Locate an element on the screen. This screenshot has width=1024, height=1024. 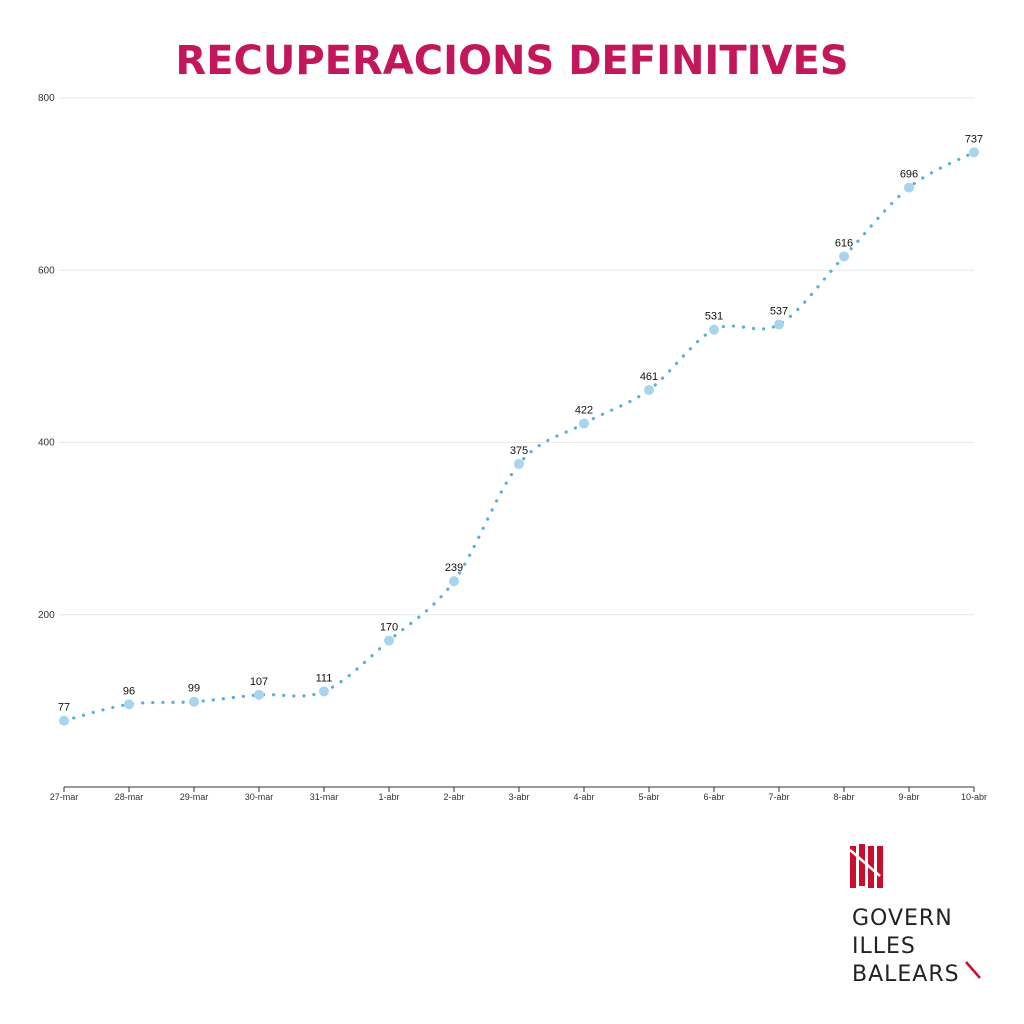
data-label: 737 is located at coordinates (974, 139).